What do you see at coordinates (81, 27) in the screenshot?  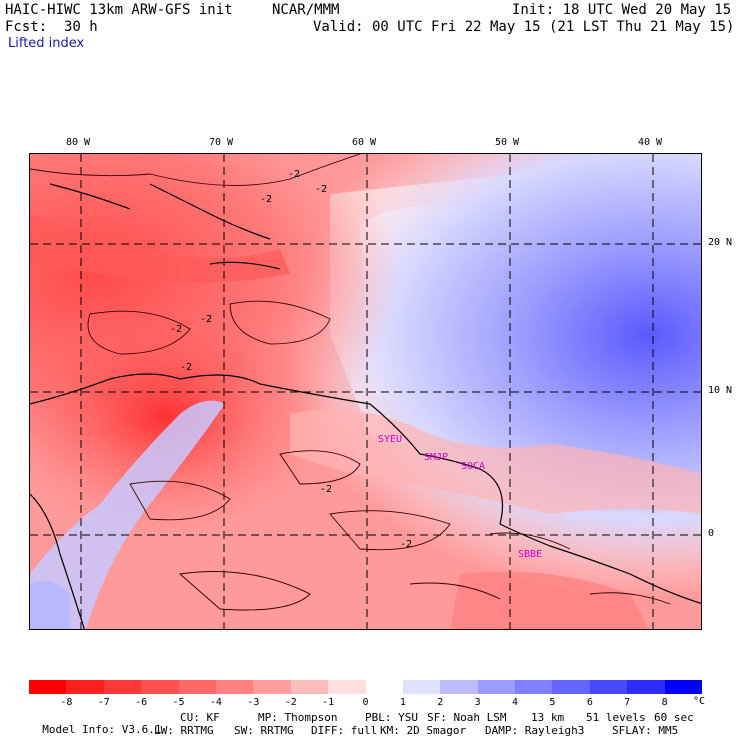 I see `fcst-value: 30 h` at bounding box center [81, 27].